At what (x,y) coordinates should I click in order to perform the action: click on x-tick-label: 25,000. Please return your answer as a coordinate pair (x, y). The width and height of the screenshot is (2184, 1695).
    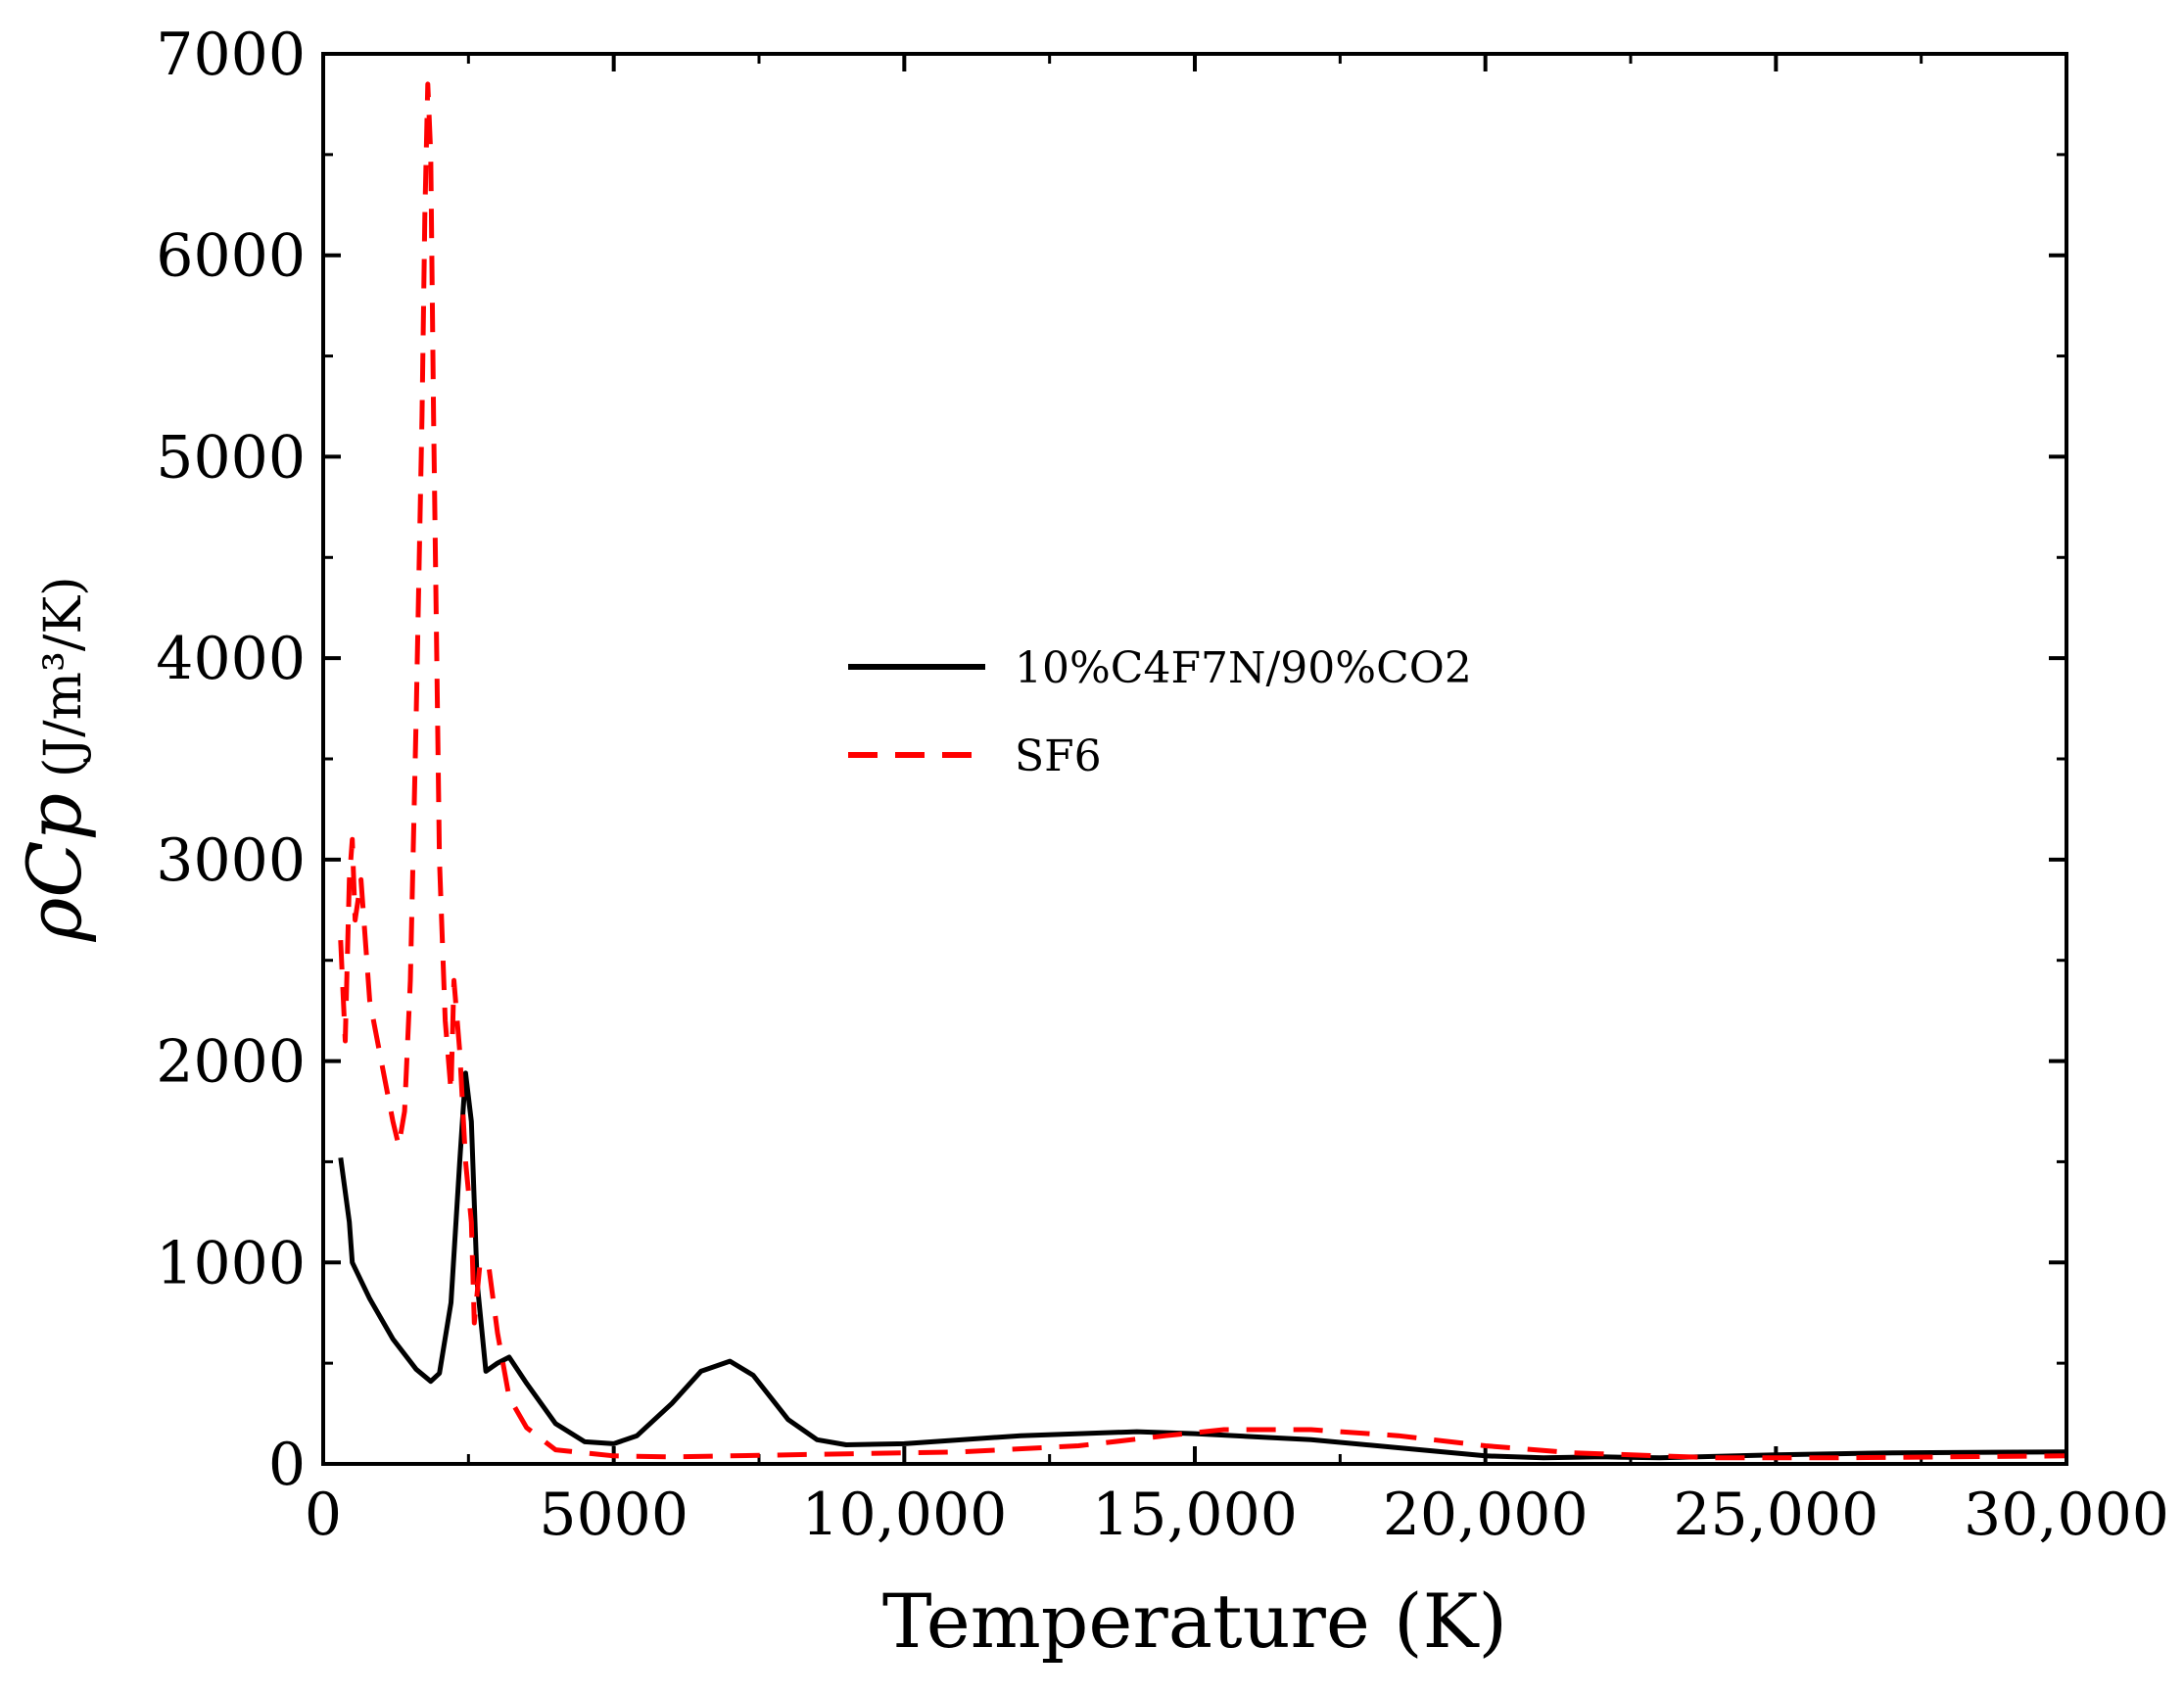
    Looking at the image, I should click on (1775, 1515).